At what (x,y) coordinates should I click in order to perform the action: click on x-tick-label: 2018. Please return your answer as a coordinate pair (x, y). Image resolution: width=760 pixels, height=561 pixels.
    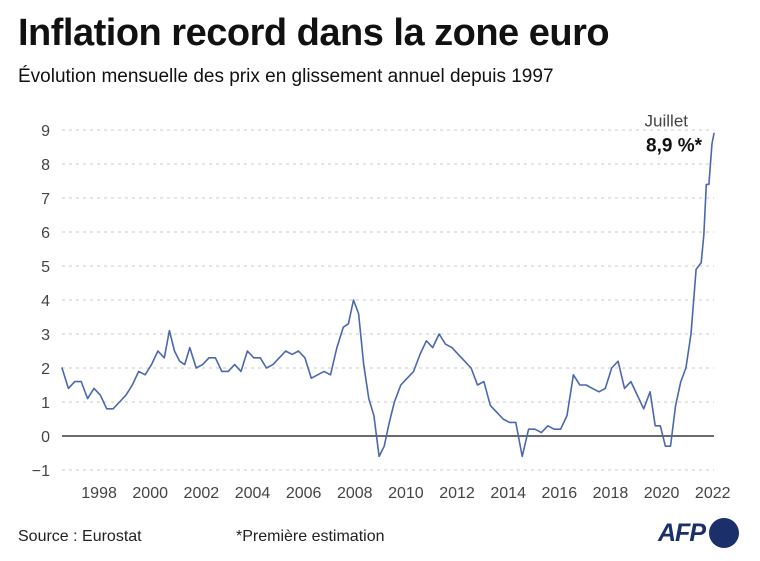
    Looking at the image, I should click on (611, 493).